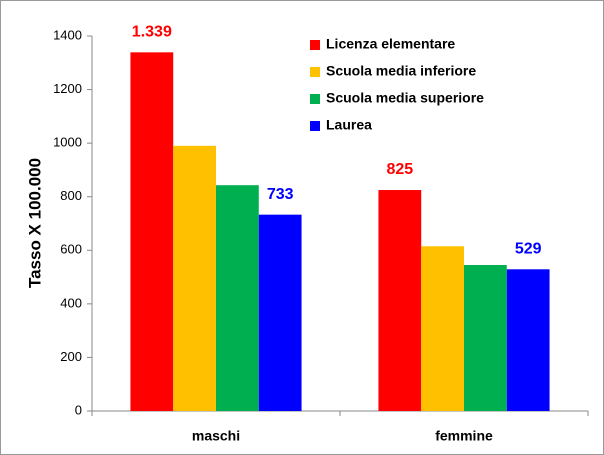  Describe the element at coordinates (71, 195) in the screenshot. I see `y-tick-label: 800` at that location.